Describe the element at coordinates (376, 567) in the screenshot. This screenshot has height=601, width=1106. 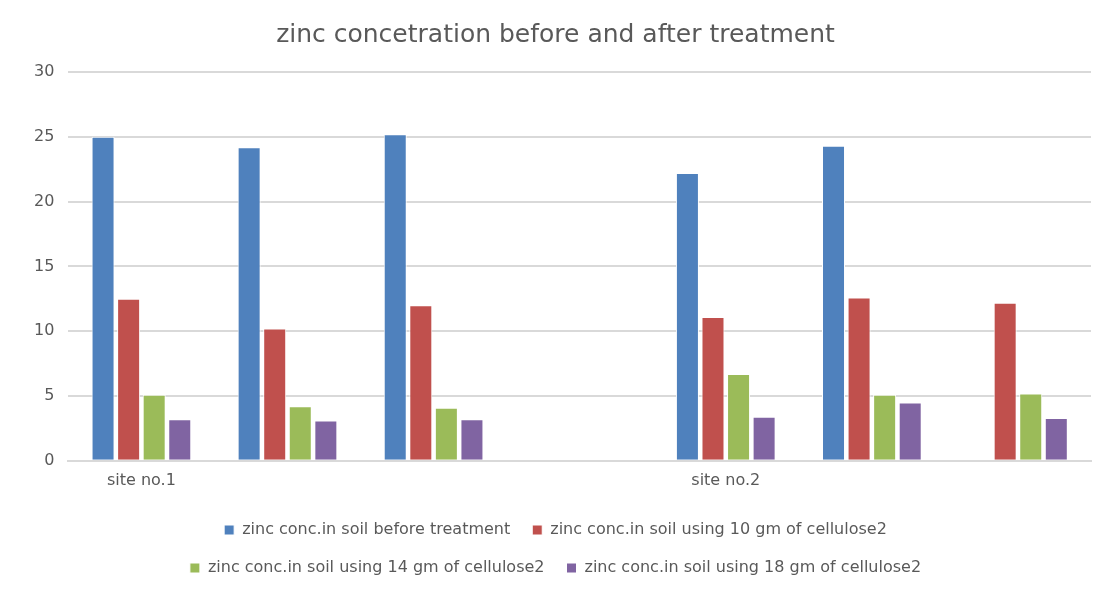
I see `legend-label: zinc conc.in soil using 14 gm of cellulose2` at that location.